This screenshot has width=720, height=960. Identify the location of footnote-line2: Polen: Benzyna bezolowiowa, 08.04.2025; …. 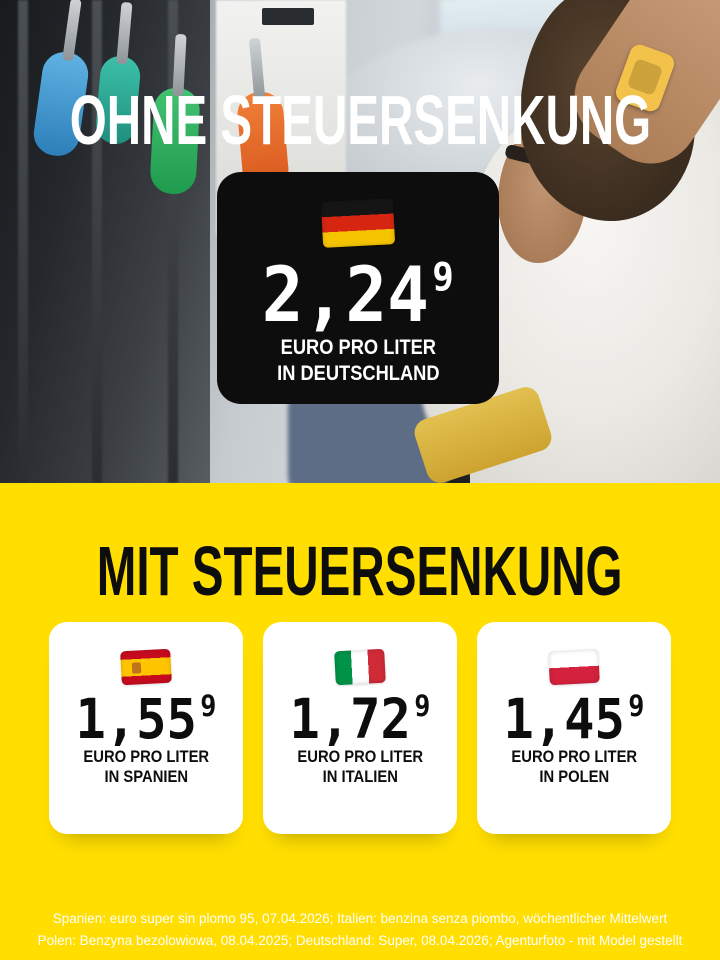
(360, 940).